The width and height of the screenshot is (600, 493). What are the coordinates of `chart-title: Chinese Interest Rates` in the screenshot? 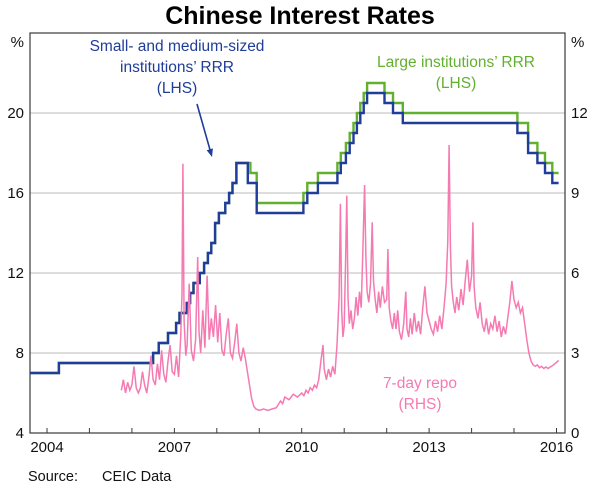 It's located at (300, 16).